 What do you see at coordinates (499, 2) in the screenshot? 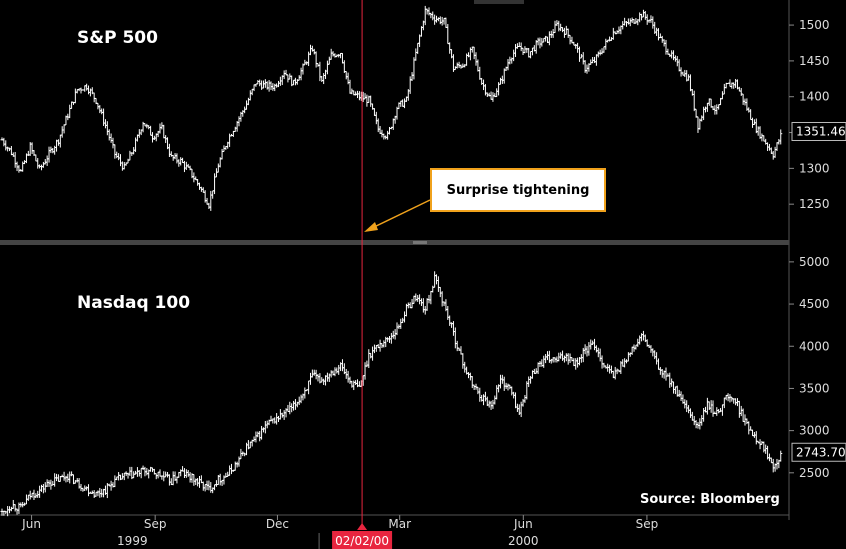
I see `top-scroll-tab` at bounding box center [499, 2].